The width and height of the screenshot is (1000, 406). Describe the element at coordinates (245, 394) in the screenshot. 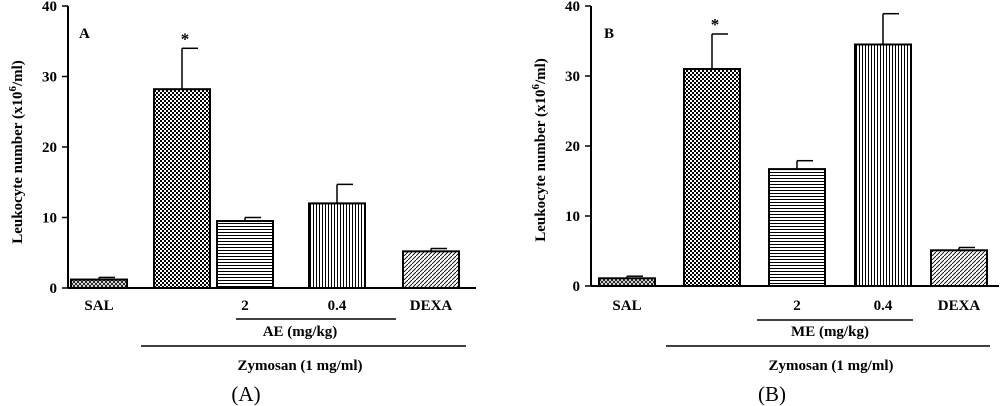

I see `figure-caption: (A)` at that location.